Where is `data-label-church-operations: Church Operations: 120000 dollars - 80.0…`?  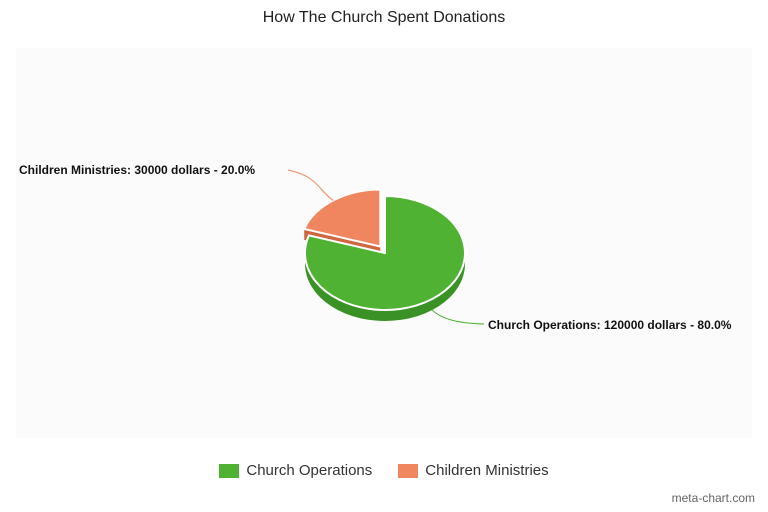 data-label-church-operations: Church Operations: 120000 dollars - 80.0… is located at coordinates (610, 325).